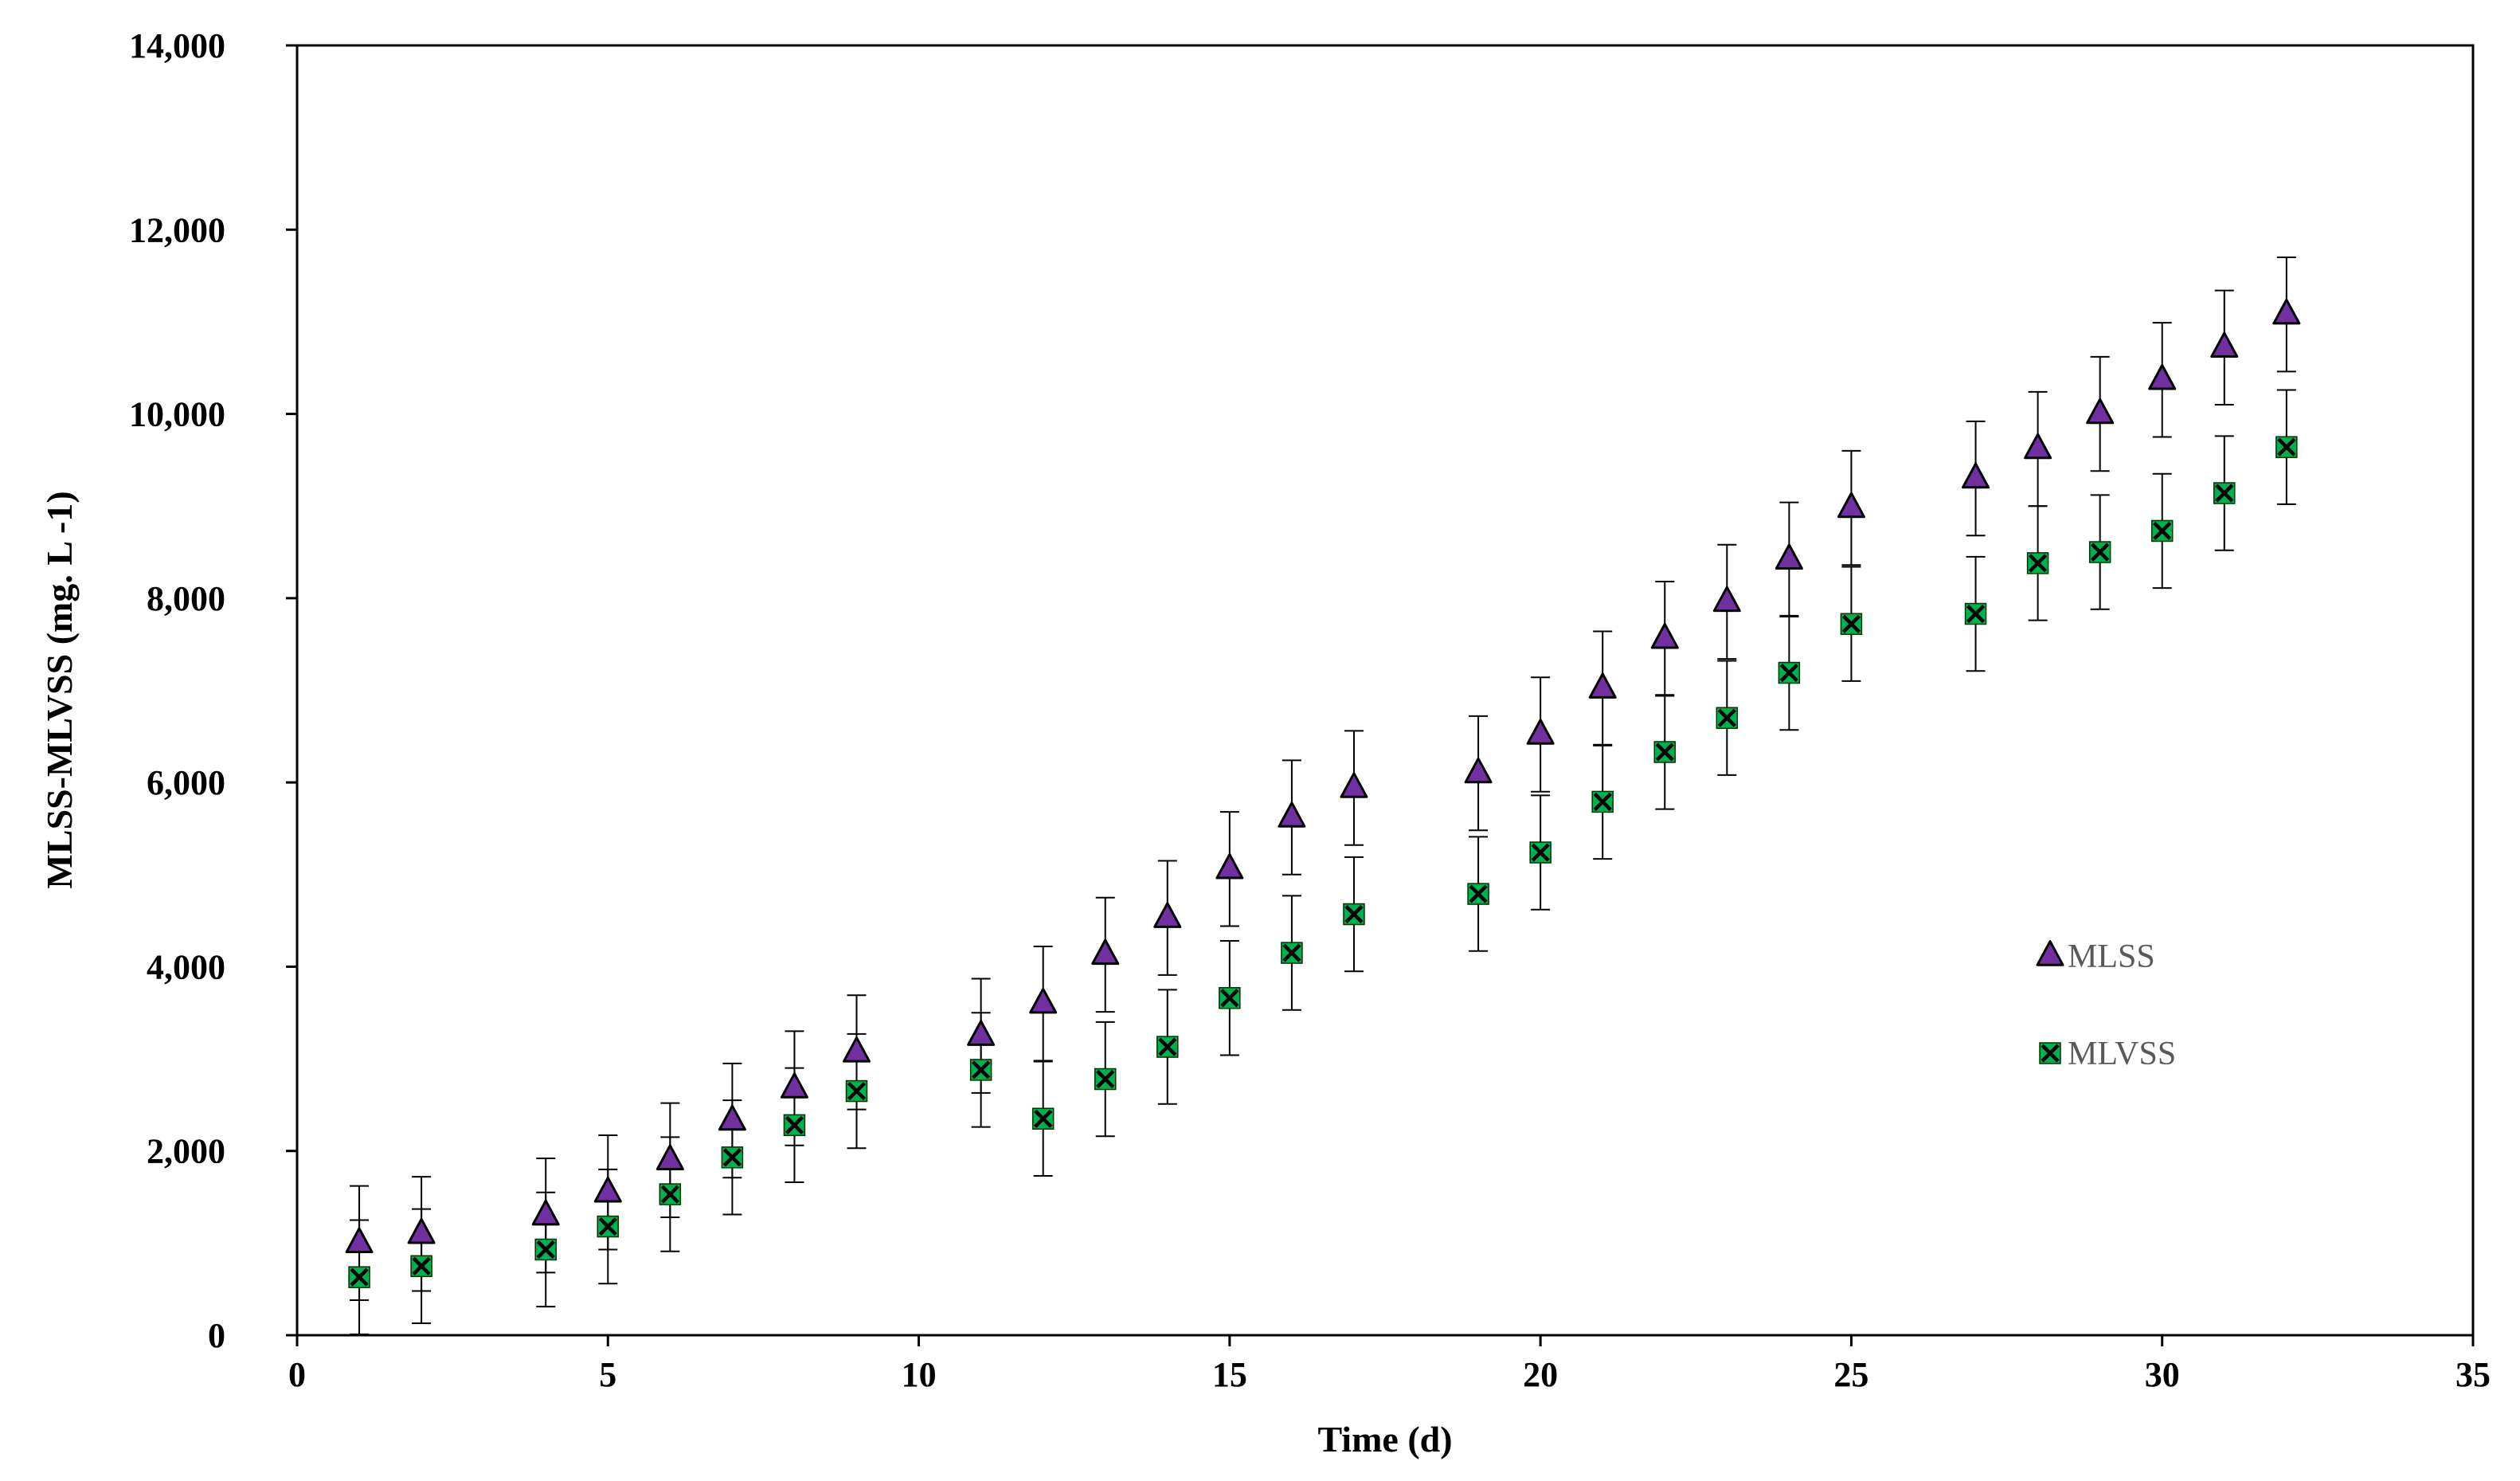 The height and width of the screenshot is (1481, 2520). I want to click on y-axis-title: MLSS-MLVSS (mg. L -1), so click(59, 689).